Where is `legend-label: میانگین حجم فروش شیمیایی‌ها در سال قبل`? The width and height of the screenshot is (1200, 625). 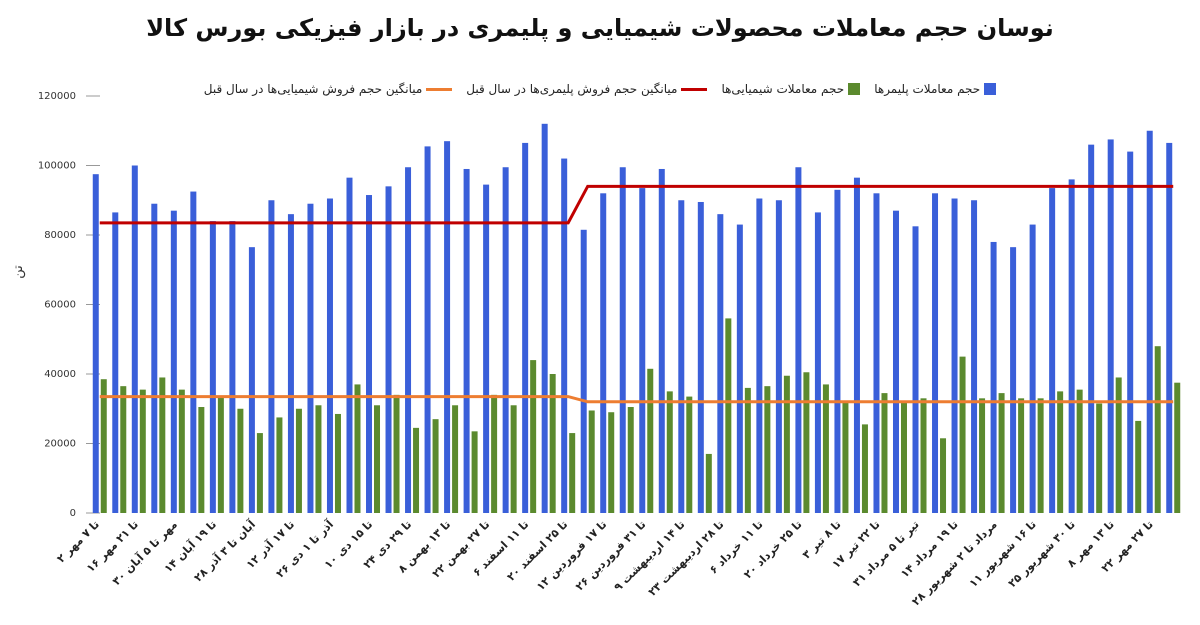 legend-label: میانگین حجم فروش شیمیایی‌ها در سال قبل is located at coordinates (313, 89).